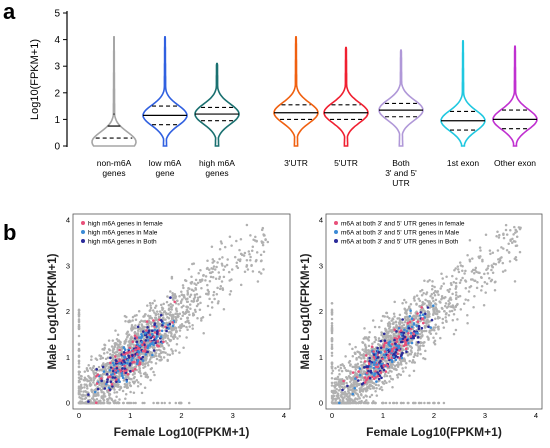  I want to click on y-tick-label: 2, so click(68, 311).